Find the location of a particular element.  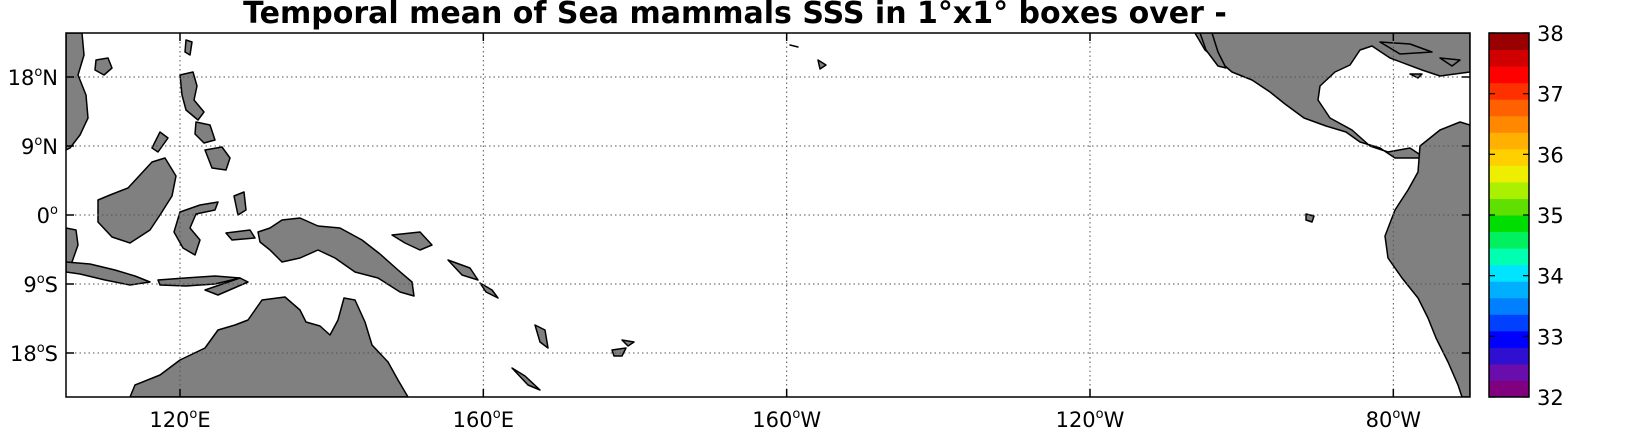

colorbar-label: 38 is located at coordinates (1550, 34).